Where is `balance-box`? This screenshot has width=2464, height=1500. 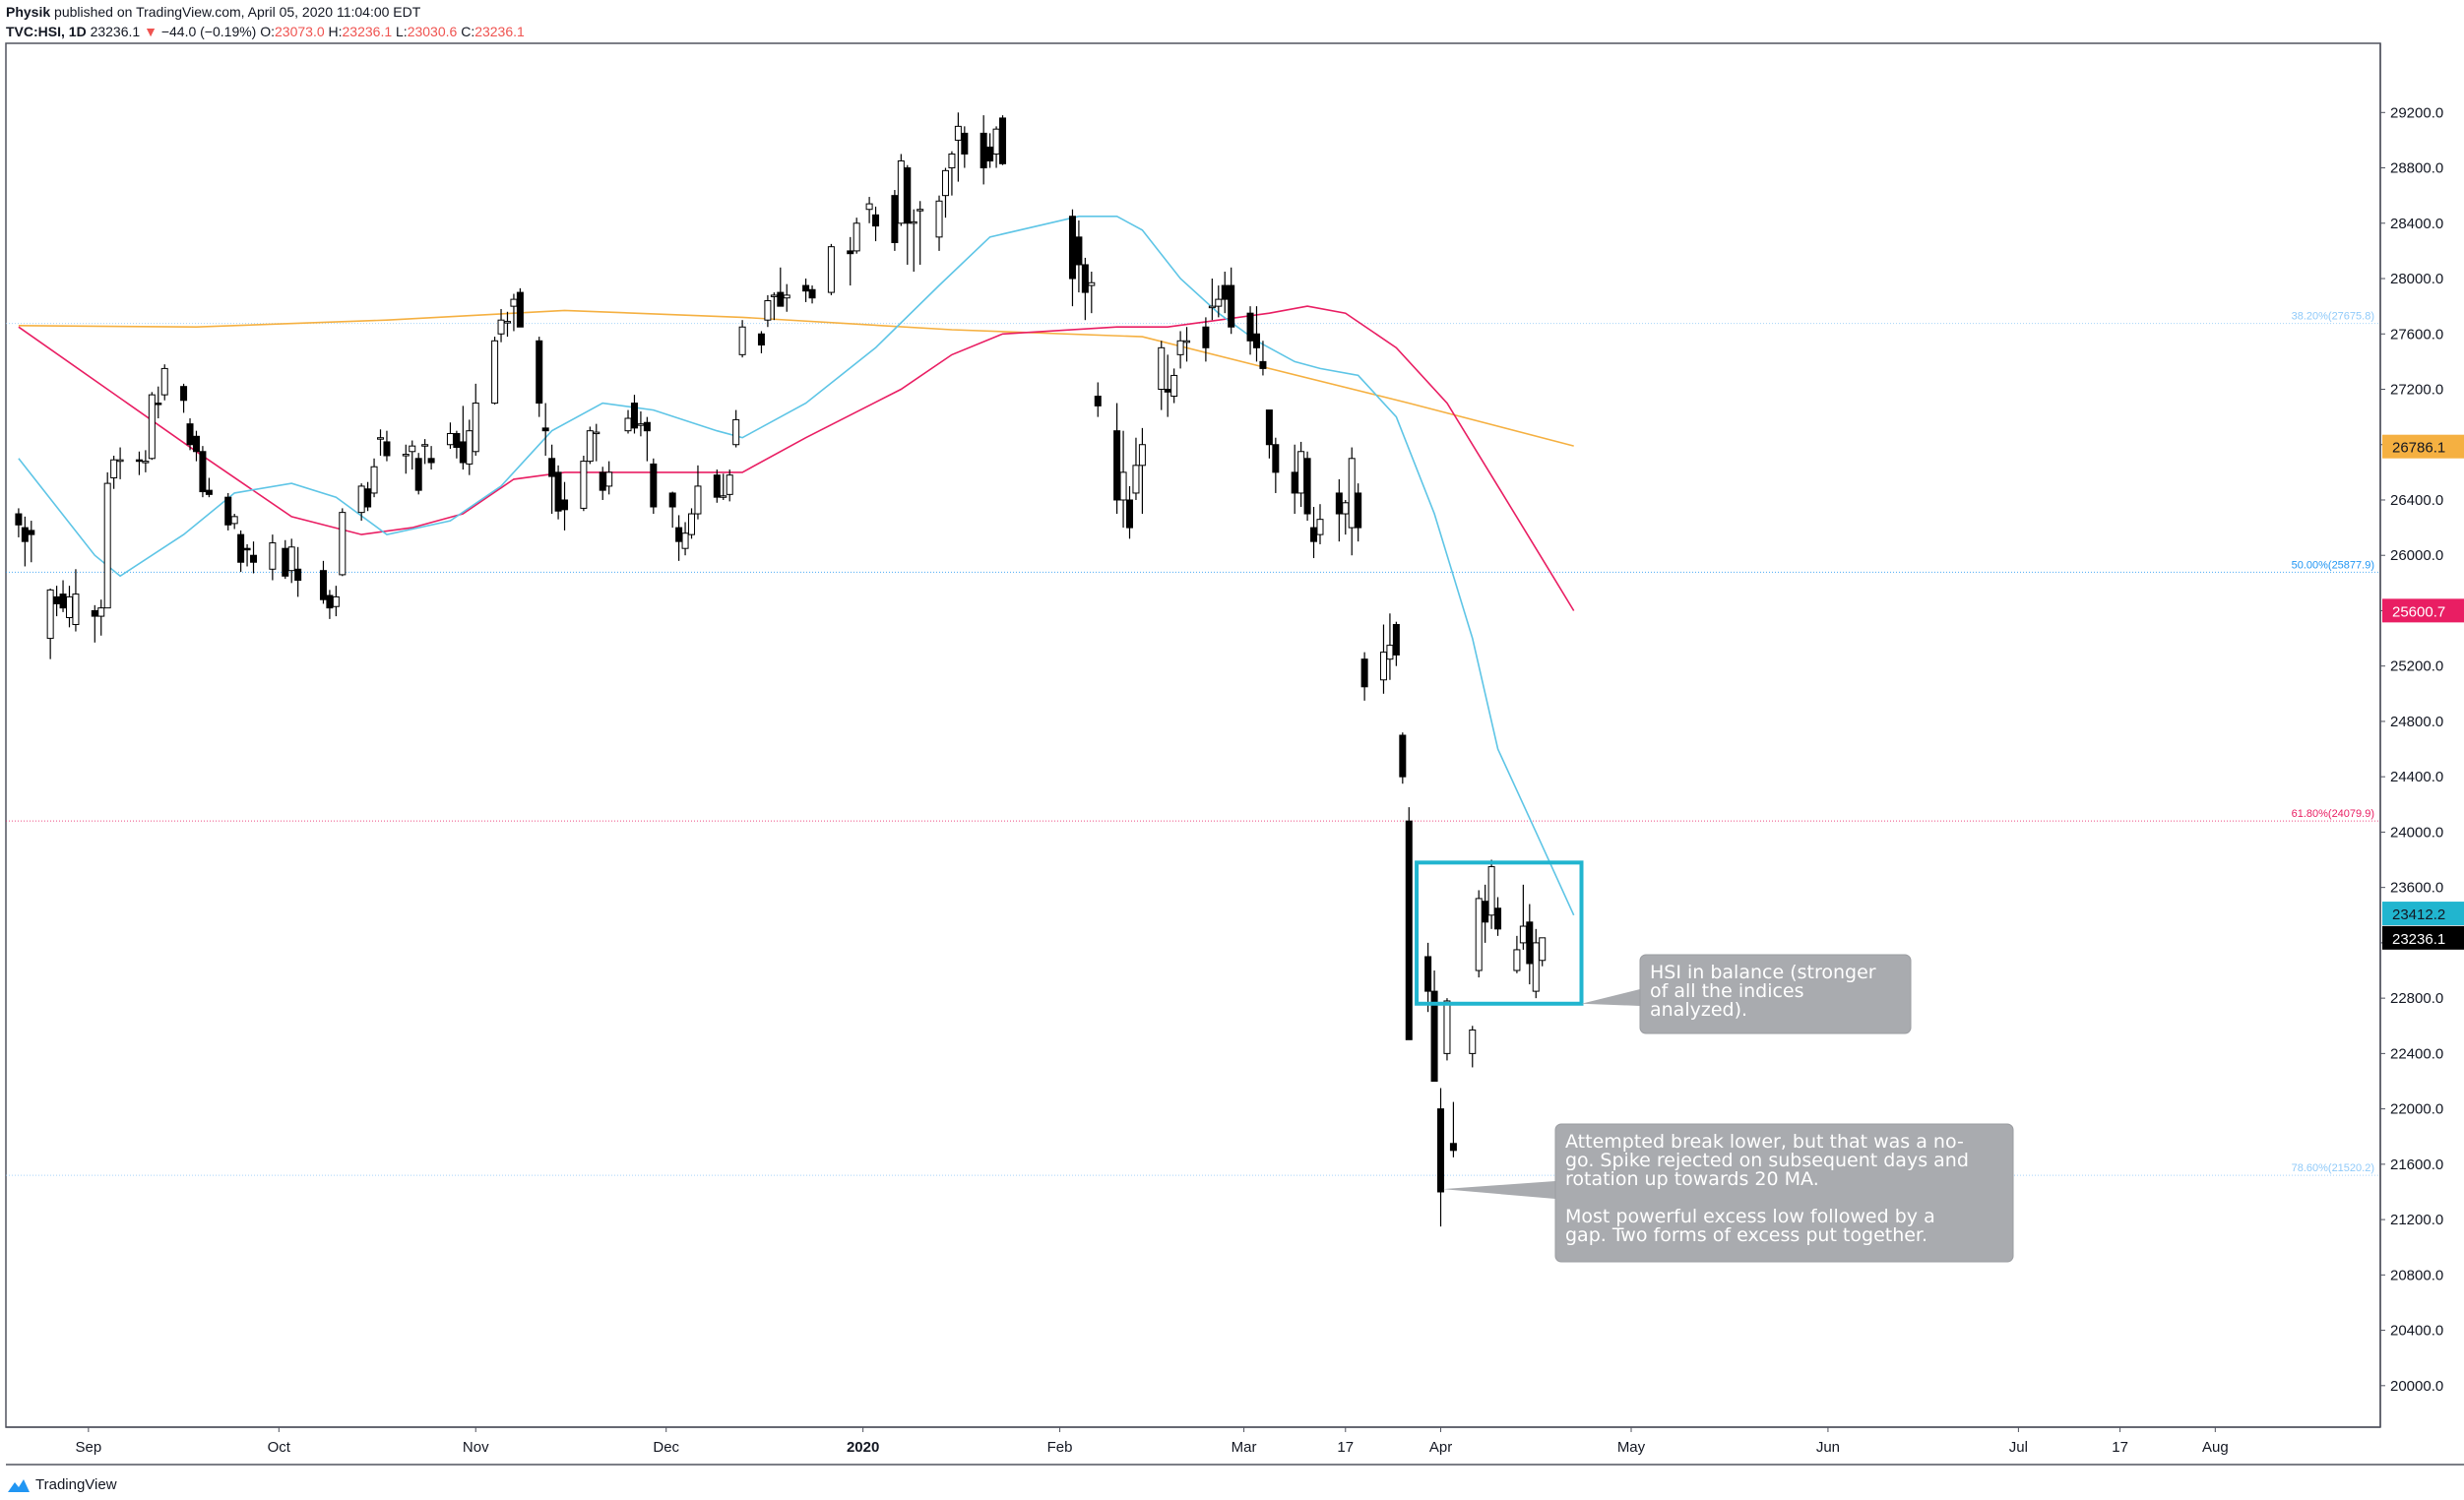 balance-box is located at coordinates (1499, 933).